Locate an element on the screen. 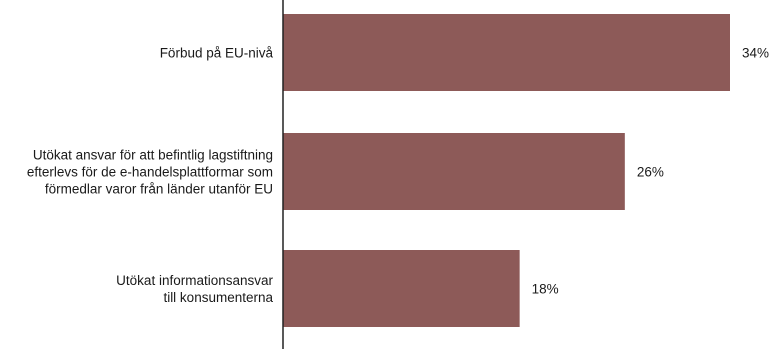 The height and width of the screenshot is (349, 775). category-label-1: Förbud på EU-nivå is located at coordinates (217, 53).